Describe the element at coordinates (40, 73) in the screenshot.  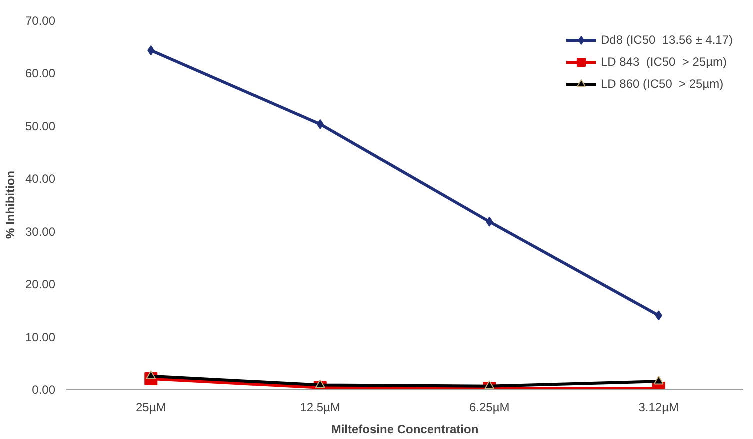
I see `y-tick-label: 60.00` at that location.